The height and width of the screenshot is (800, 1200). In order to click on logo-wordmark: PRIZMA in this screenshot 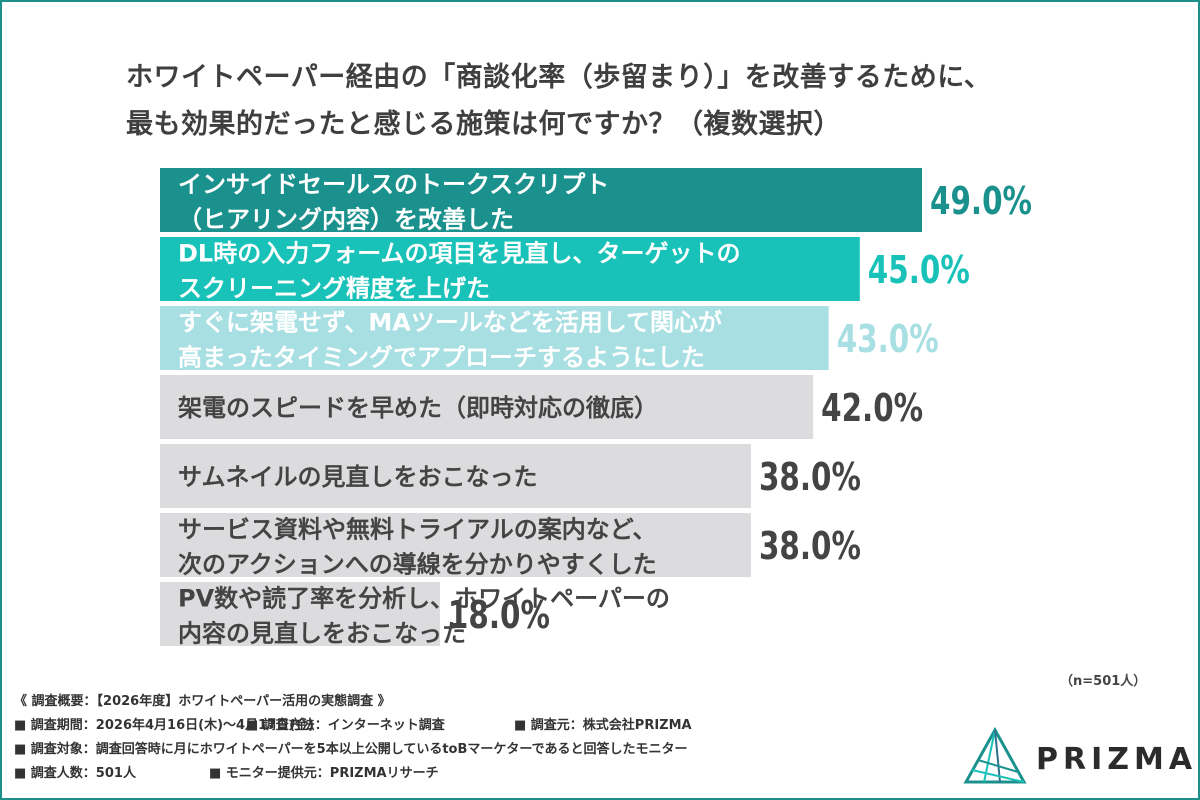, I will do `click(1117, 759)`.